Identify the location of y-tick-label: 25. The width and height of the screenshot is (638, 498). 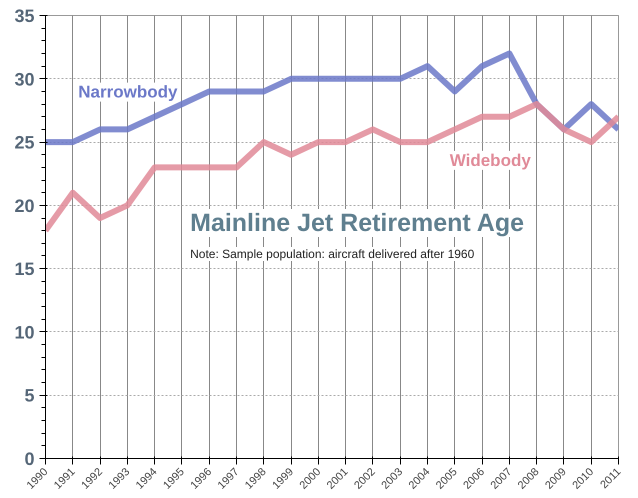
(24, 142).